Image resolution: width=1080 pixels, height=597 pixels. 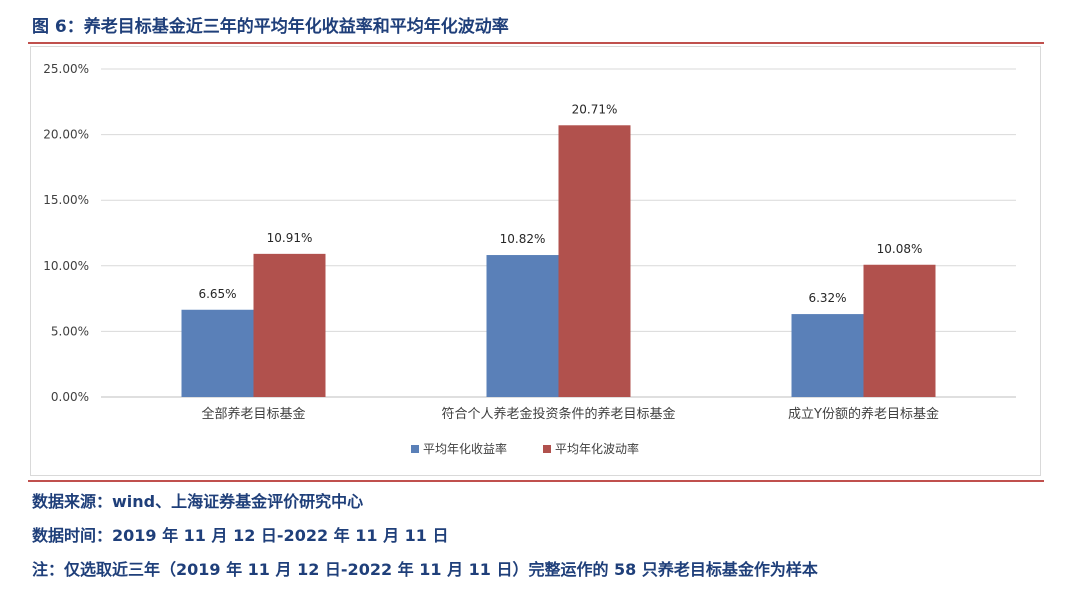 What do you see at coordinates (70, 397) in the screenshot?
I see `y-tick-label: 0.00%` at bounding box center [70, 397].